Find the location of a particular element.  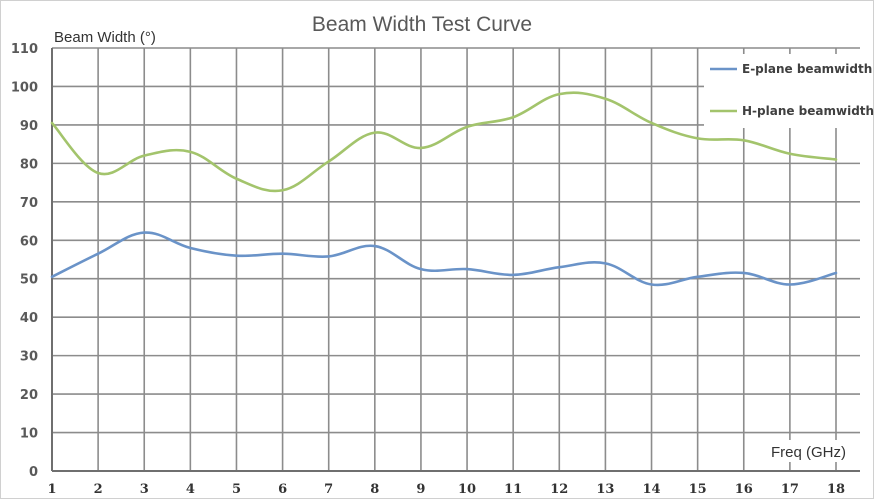

y-tick-label: 110 is located at coordinates (24, 49).